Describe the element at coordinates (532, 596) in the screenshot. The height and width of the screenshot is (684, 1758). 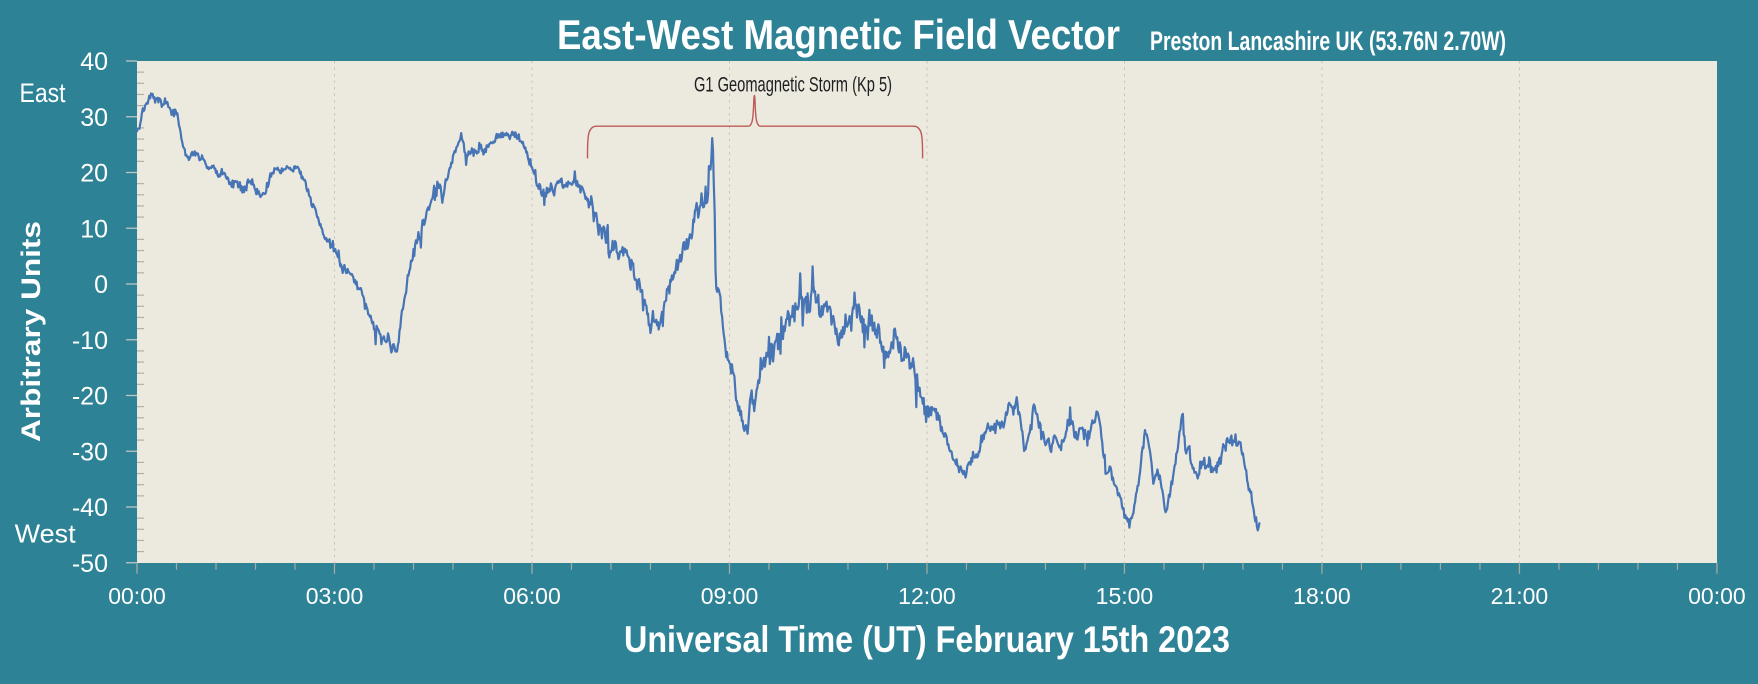
I see `svg-text: 06:00` at that location.